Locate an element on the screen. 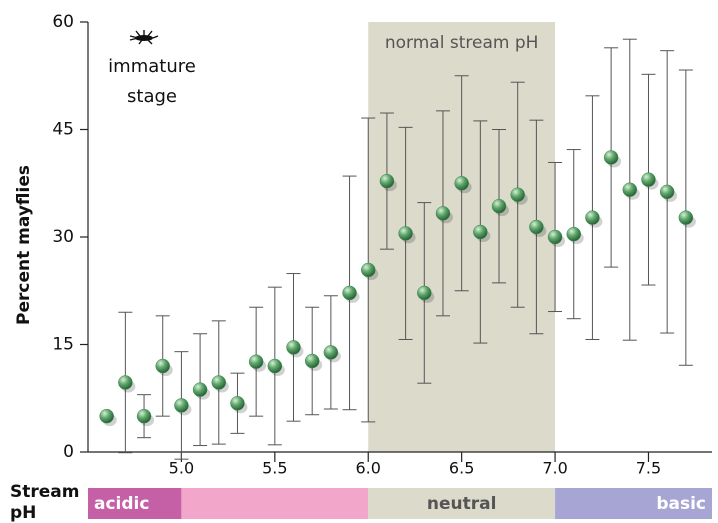  ph-segment-label: neutral is located at coordinates (462, 504).